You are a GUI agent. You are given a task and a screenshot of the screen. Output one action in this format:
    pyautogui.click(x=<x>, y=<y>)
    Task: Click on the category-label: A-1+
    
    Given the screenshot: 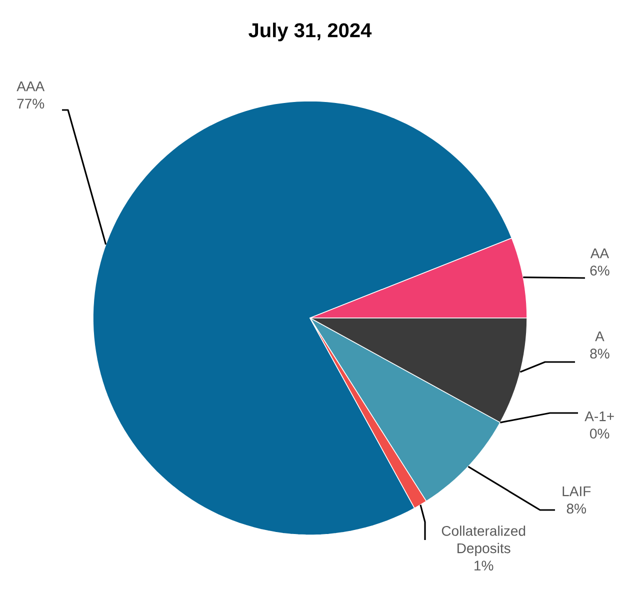 What is the action you would take?
    pyautogui.click(x=599, y=416)
    